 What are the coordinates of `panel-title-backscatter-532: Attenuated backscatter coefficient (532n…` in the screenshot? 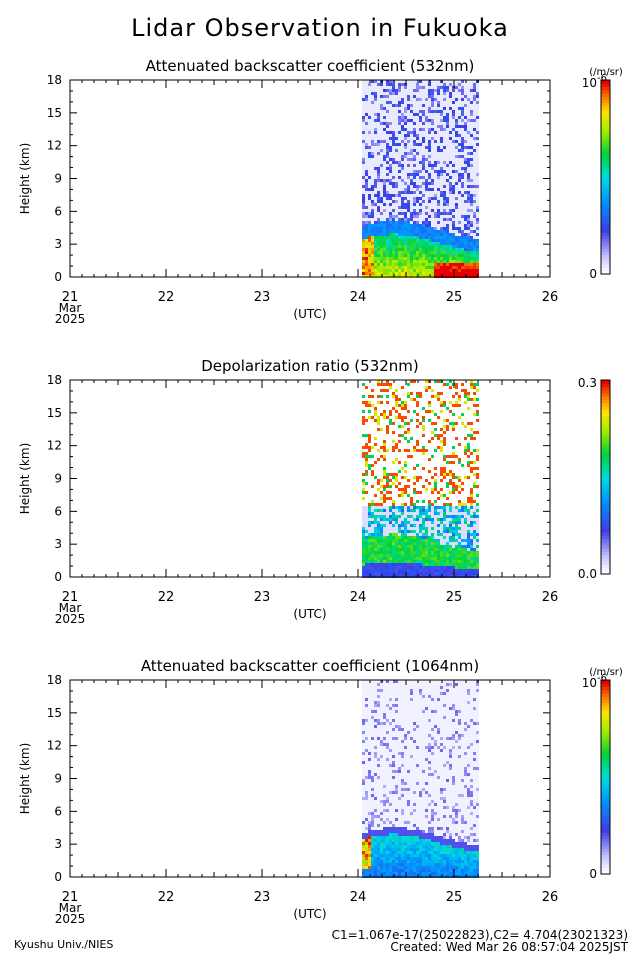 It's located at (310, 66).